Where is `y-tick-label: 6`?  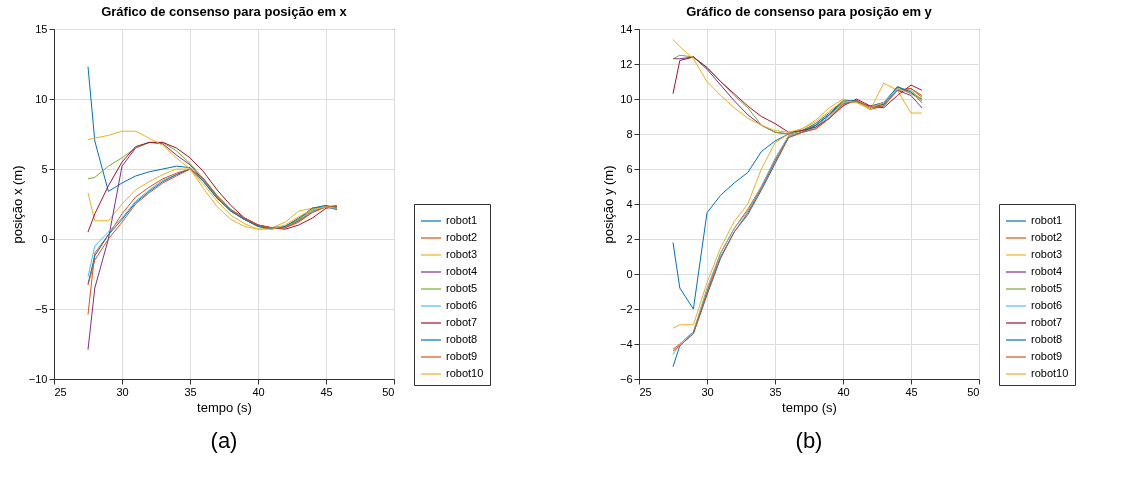
y-tick-label: 6 is located at coordinates (629, 168).